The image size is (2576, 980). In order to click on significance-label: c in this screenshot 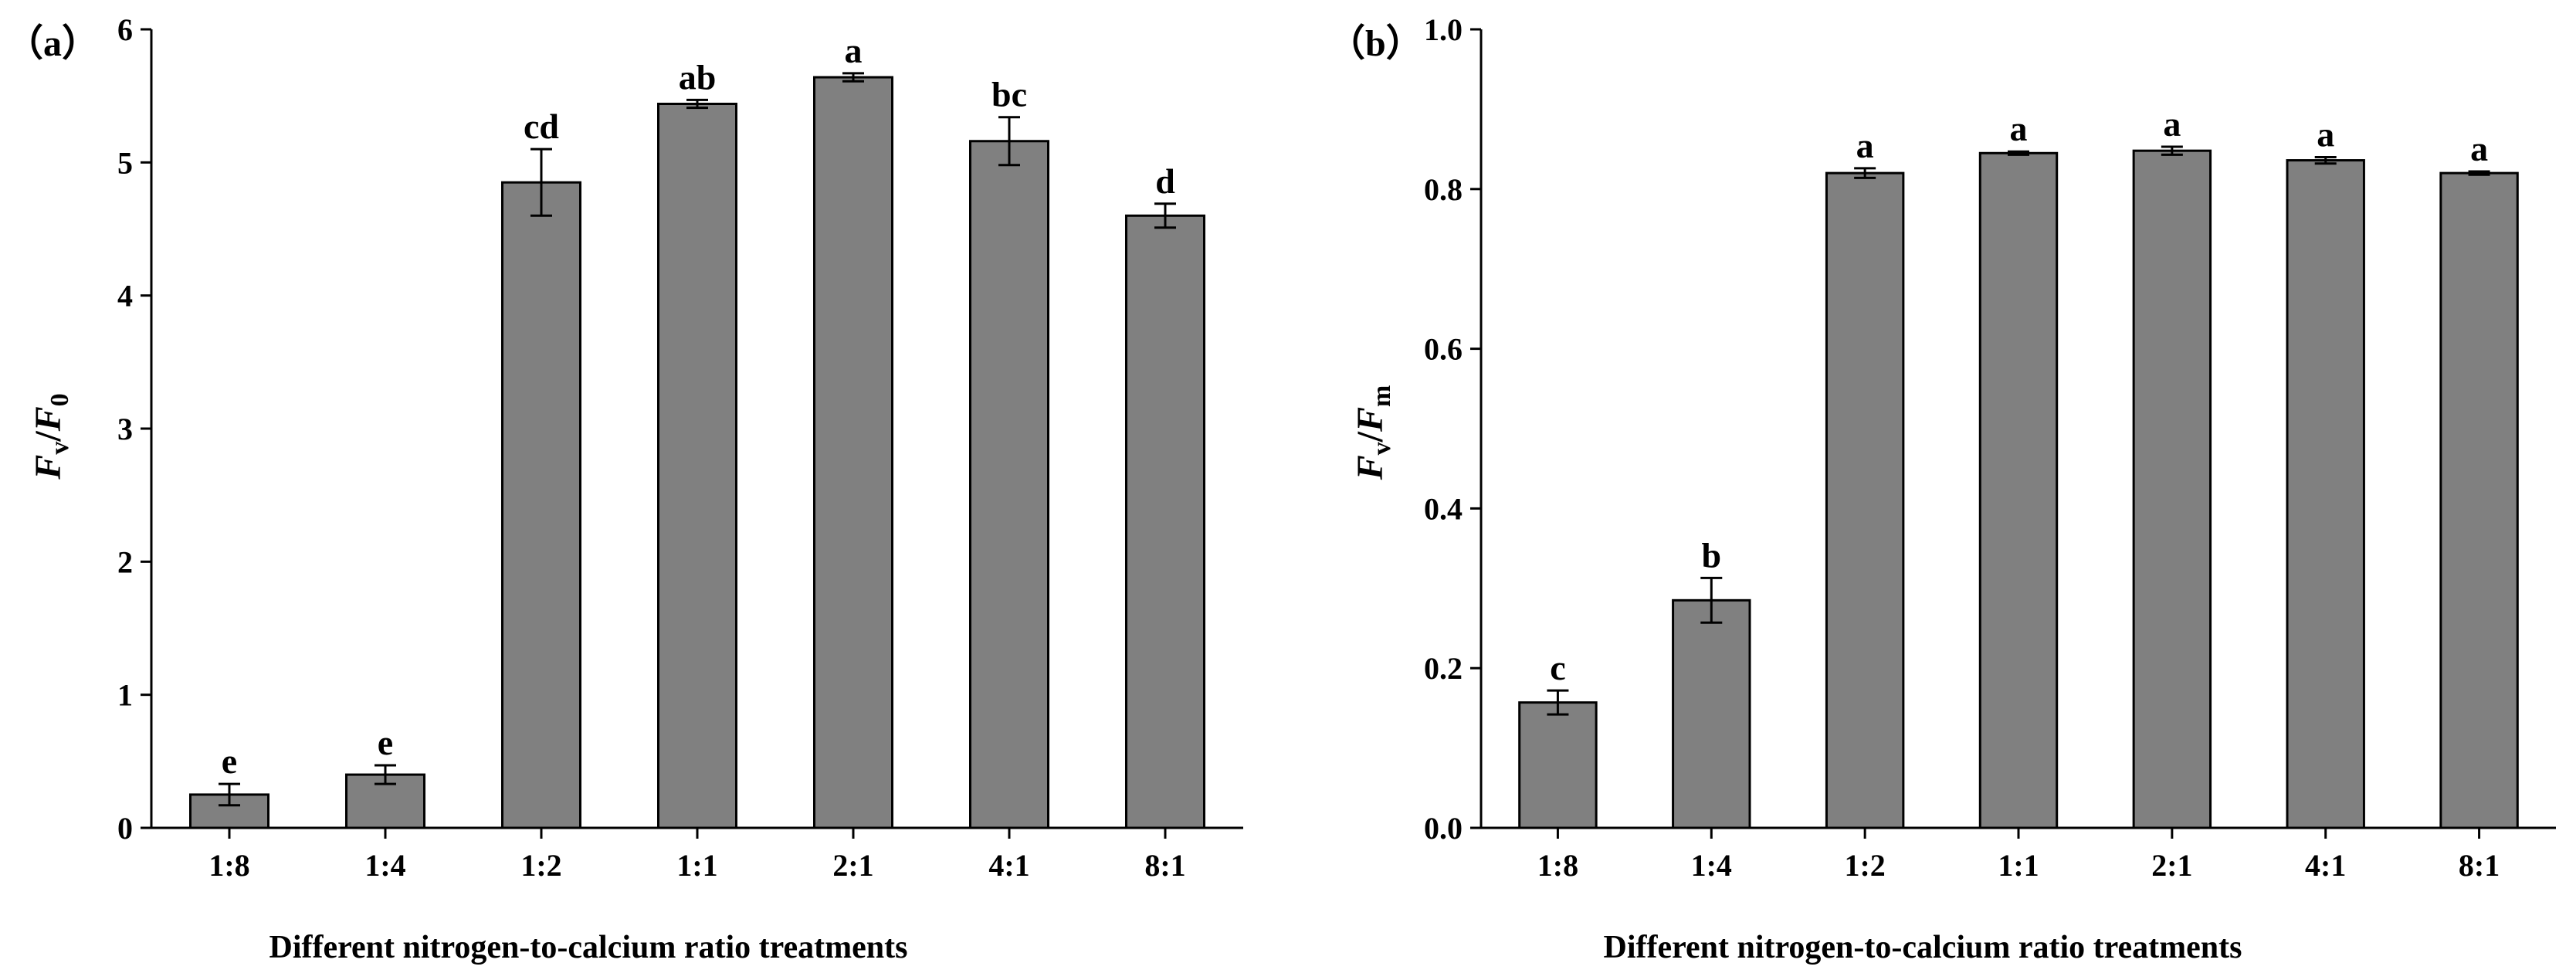, I will do `click(1557, 667)`.